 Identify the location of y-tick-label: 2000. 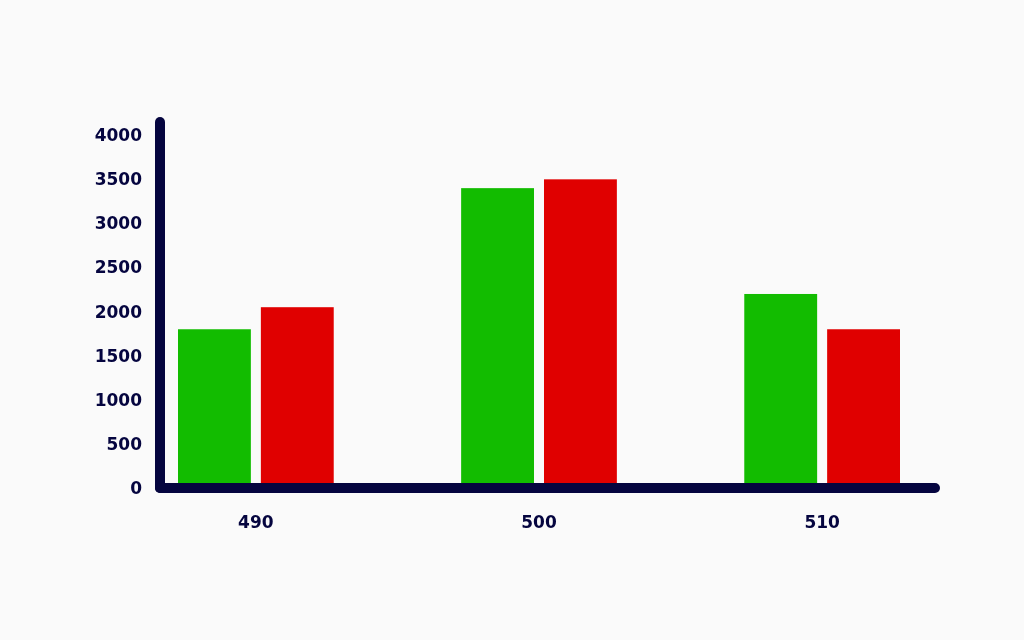
(118, 311).